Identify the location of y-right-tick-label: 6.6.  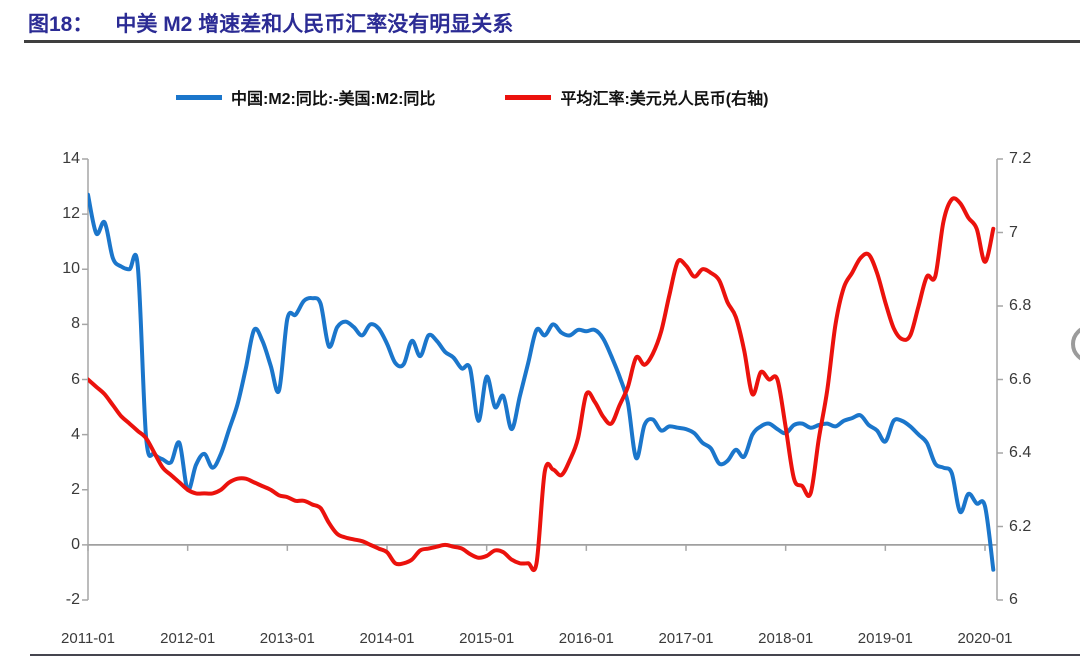
(1020, 379).